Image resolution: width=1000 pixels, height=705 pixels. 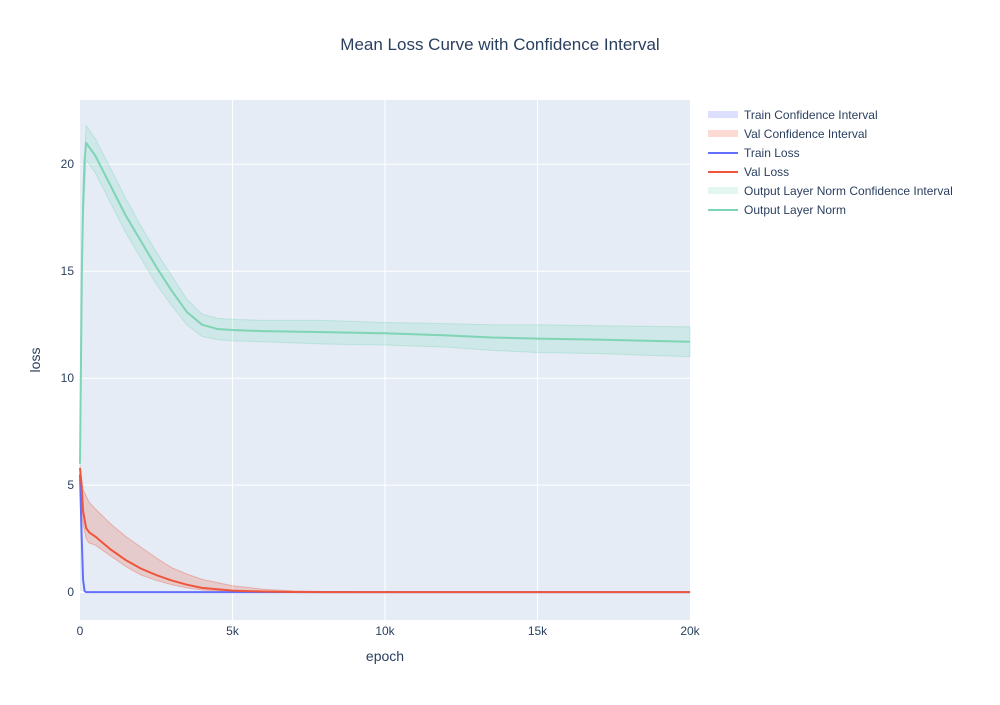 I want to click on x-tick-label: 10k, so click(x=385, y=631).